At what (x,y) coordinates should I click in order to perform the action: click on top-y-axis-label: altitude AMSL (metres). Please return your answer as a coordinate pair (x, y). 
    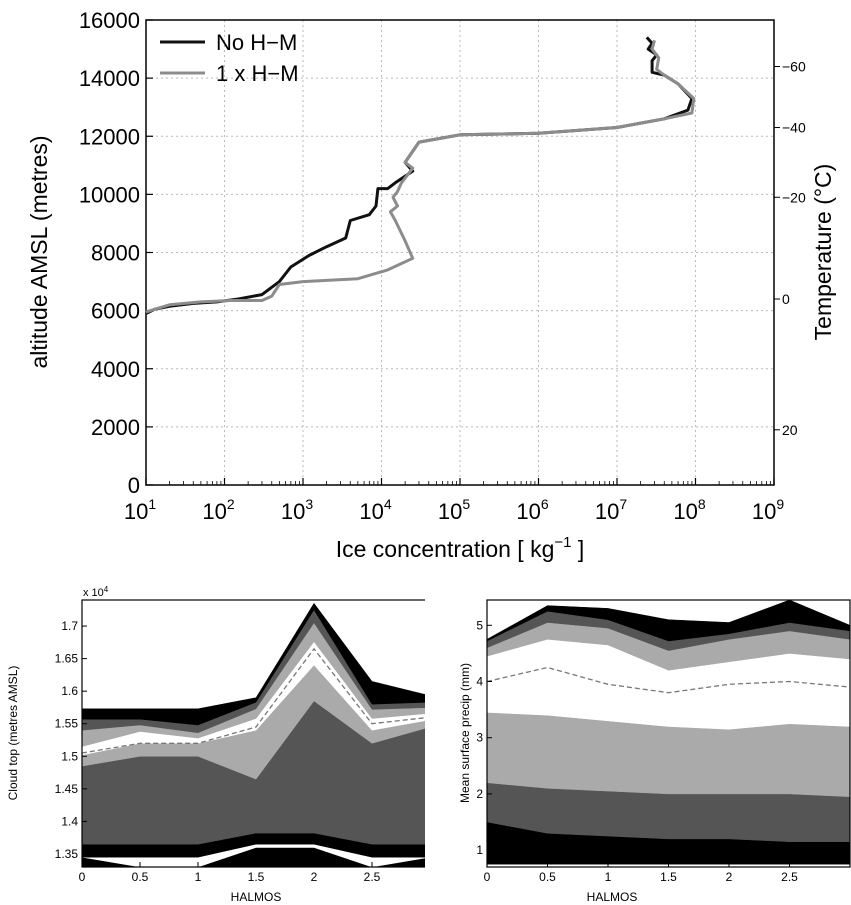
    Looking at the image, I should click on (39, 251).